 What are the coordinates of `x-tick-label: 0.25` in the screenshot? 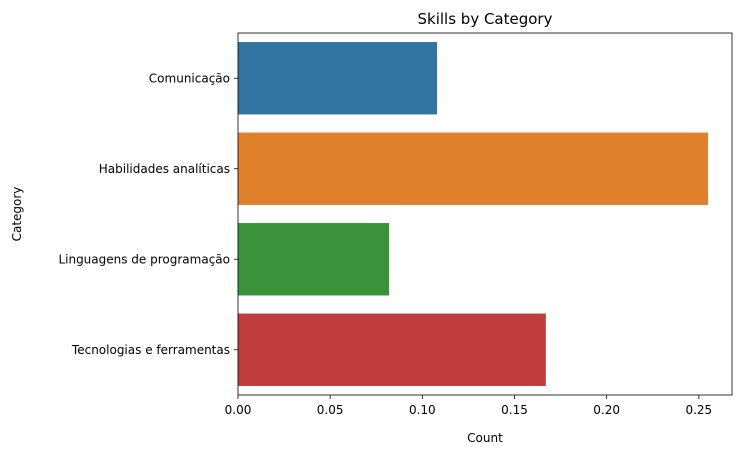 It's located at (698, 410).